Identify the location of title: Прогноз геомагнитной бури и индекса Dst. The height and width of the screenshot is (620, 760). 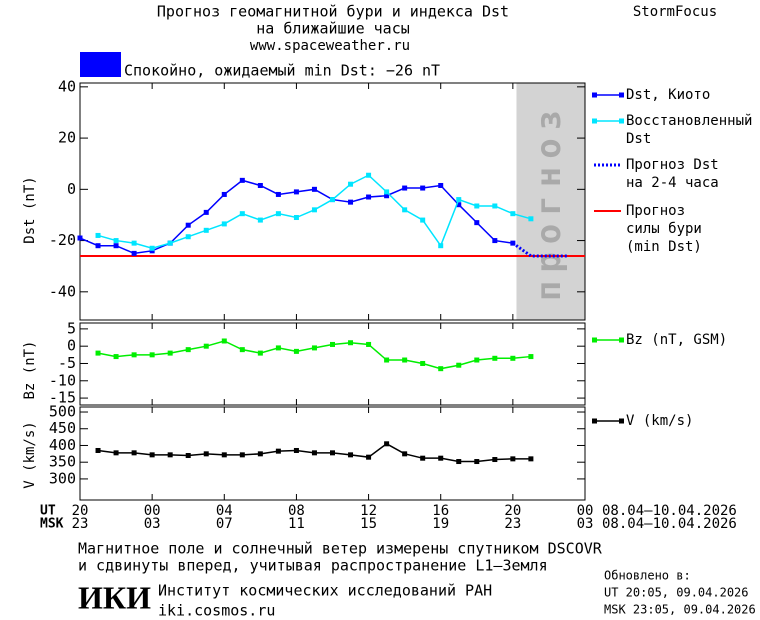
(333, 12).